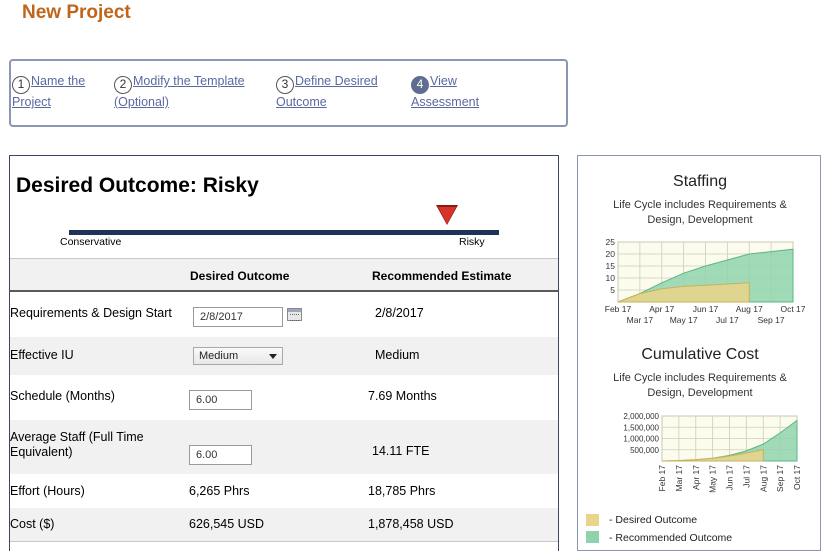  What do you see at coordinates (327, 91) in the screenshot?
I see `wizard-step-define-outcome: 3 Define Desired Outcome` at bounding box center [327, 91].